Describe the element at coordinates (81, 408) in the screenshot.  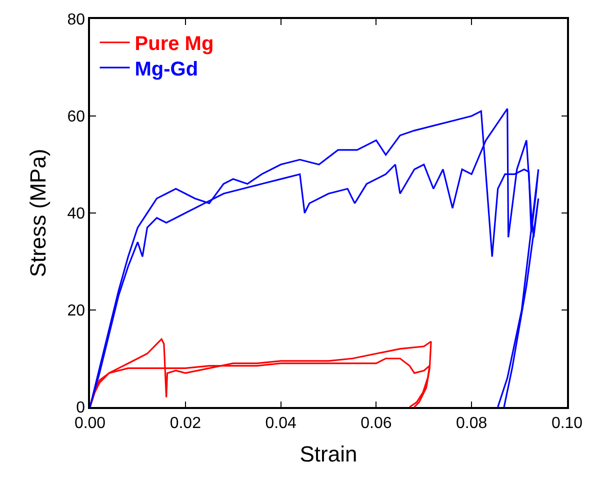
I see `y-tick-label: 0` at that location.